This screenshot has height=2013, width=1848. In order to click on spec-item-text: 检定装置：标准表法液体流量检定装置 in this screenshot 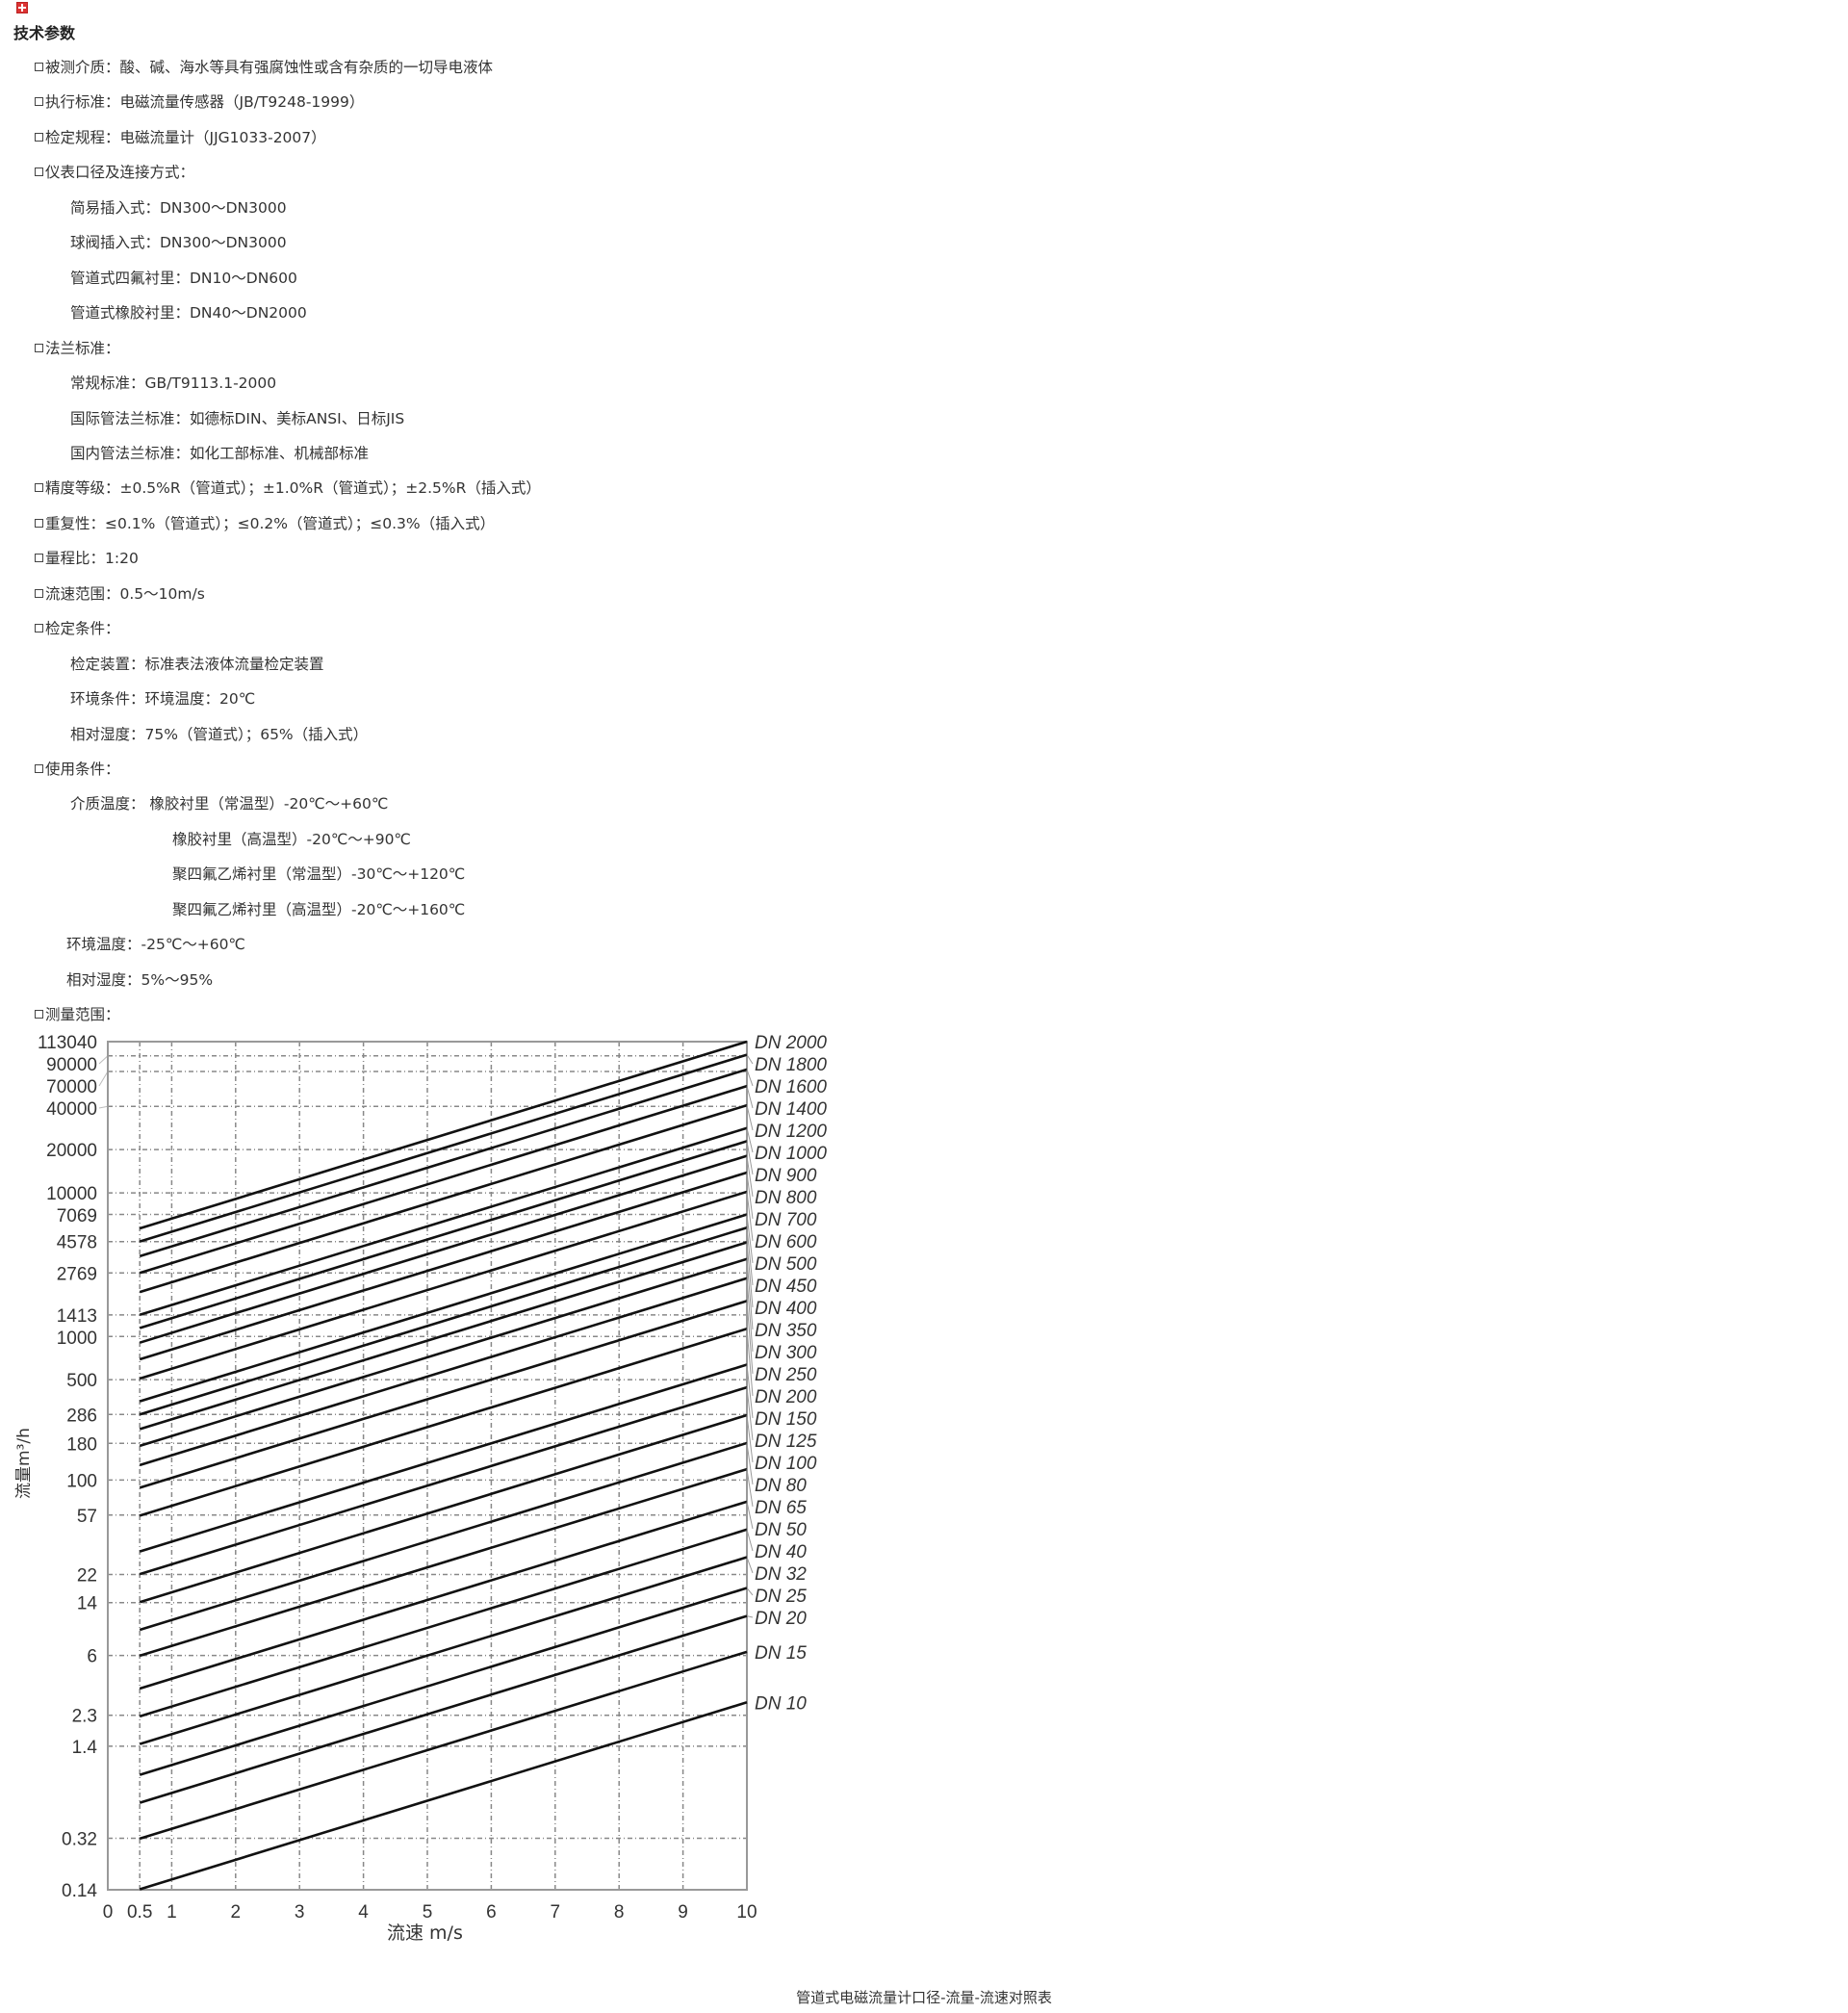, I will do `click(197, 664)`.